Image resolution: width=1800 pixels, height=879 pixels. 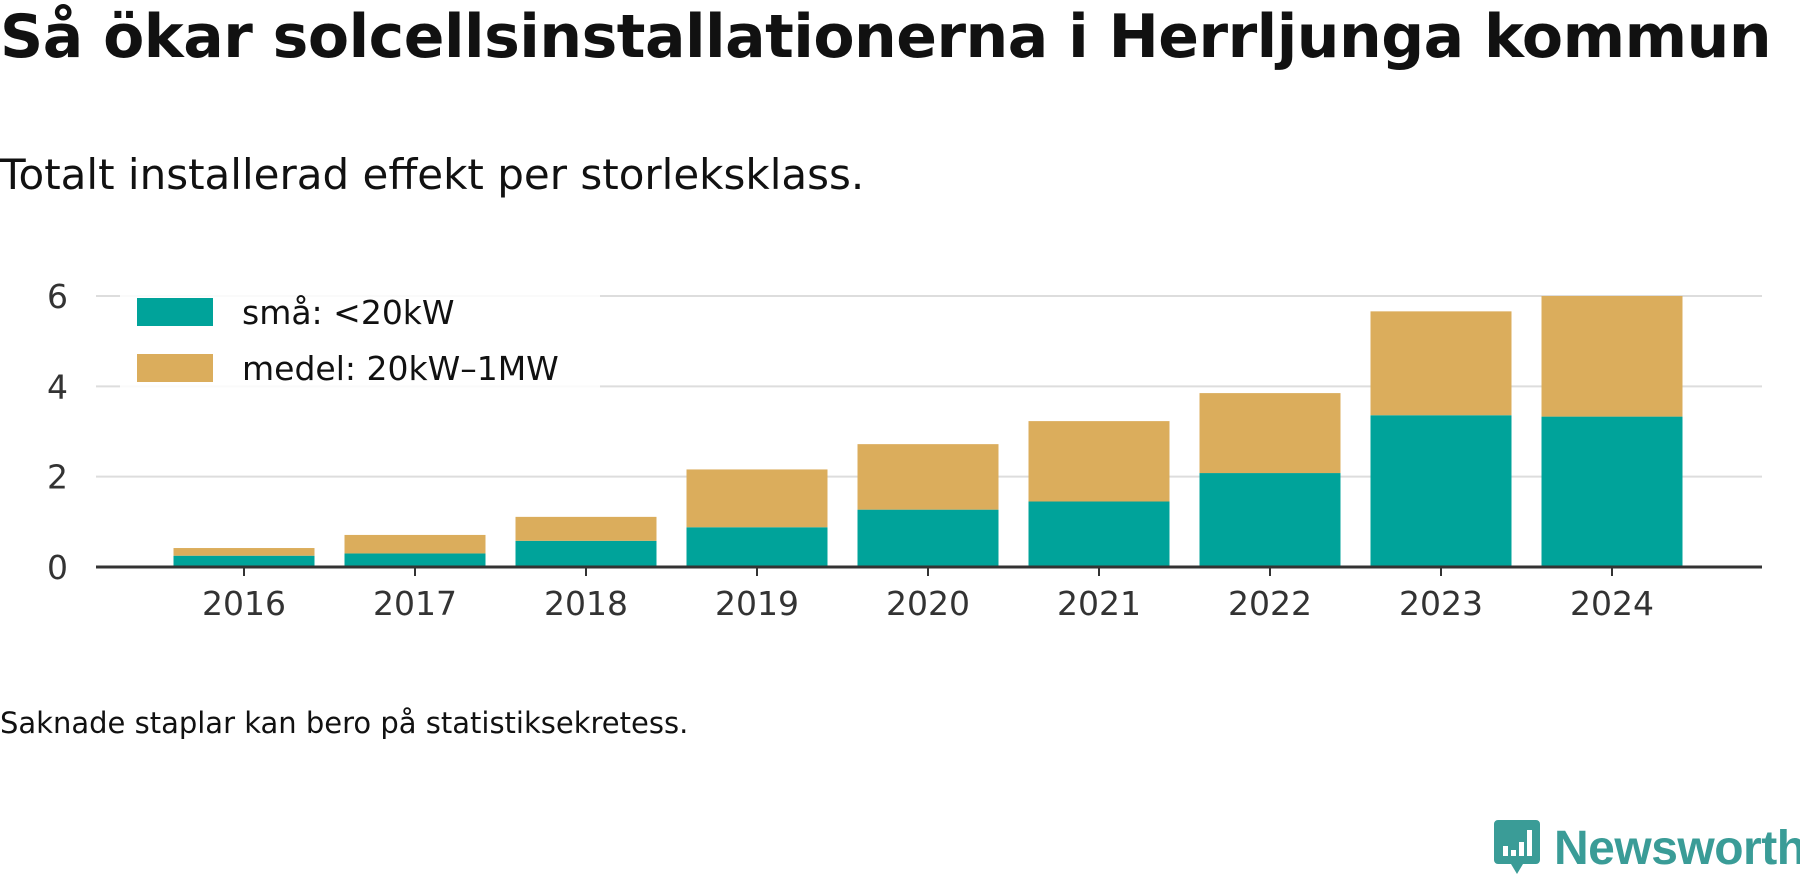 What do you see at coordinates (415, 603) in the screenshot?
I see `x-tick-label: 2017` at bounding box center [415, 603].